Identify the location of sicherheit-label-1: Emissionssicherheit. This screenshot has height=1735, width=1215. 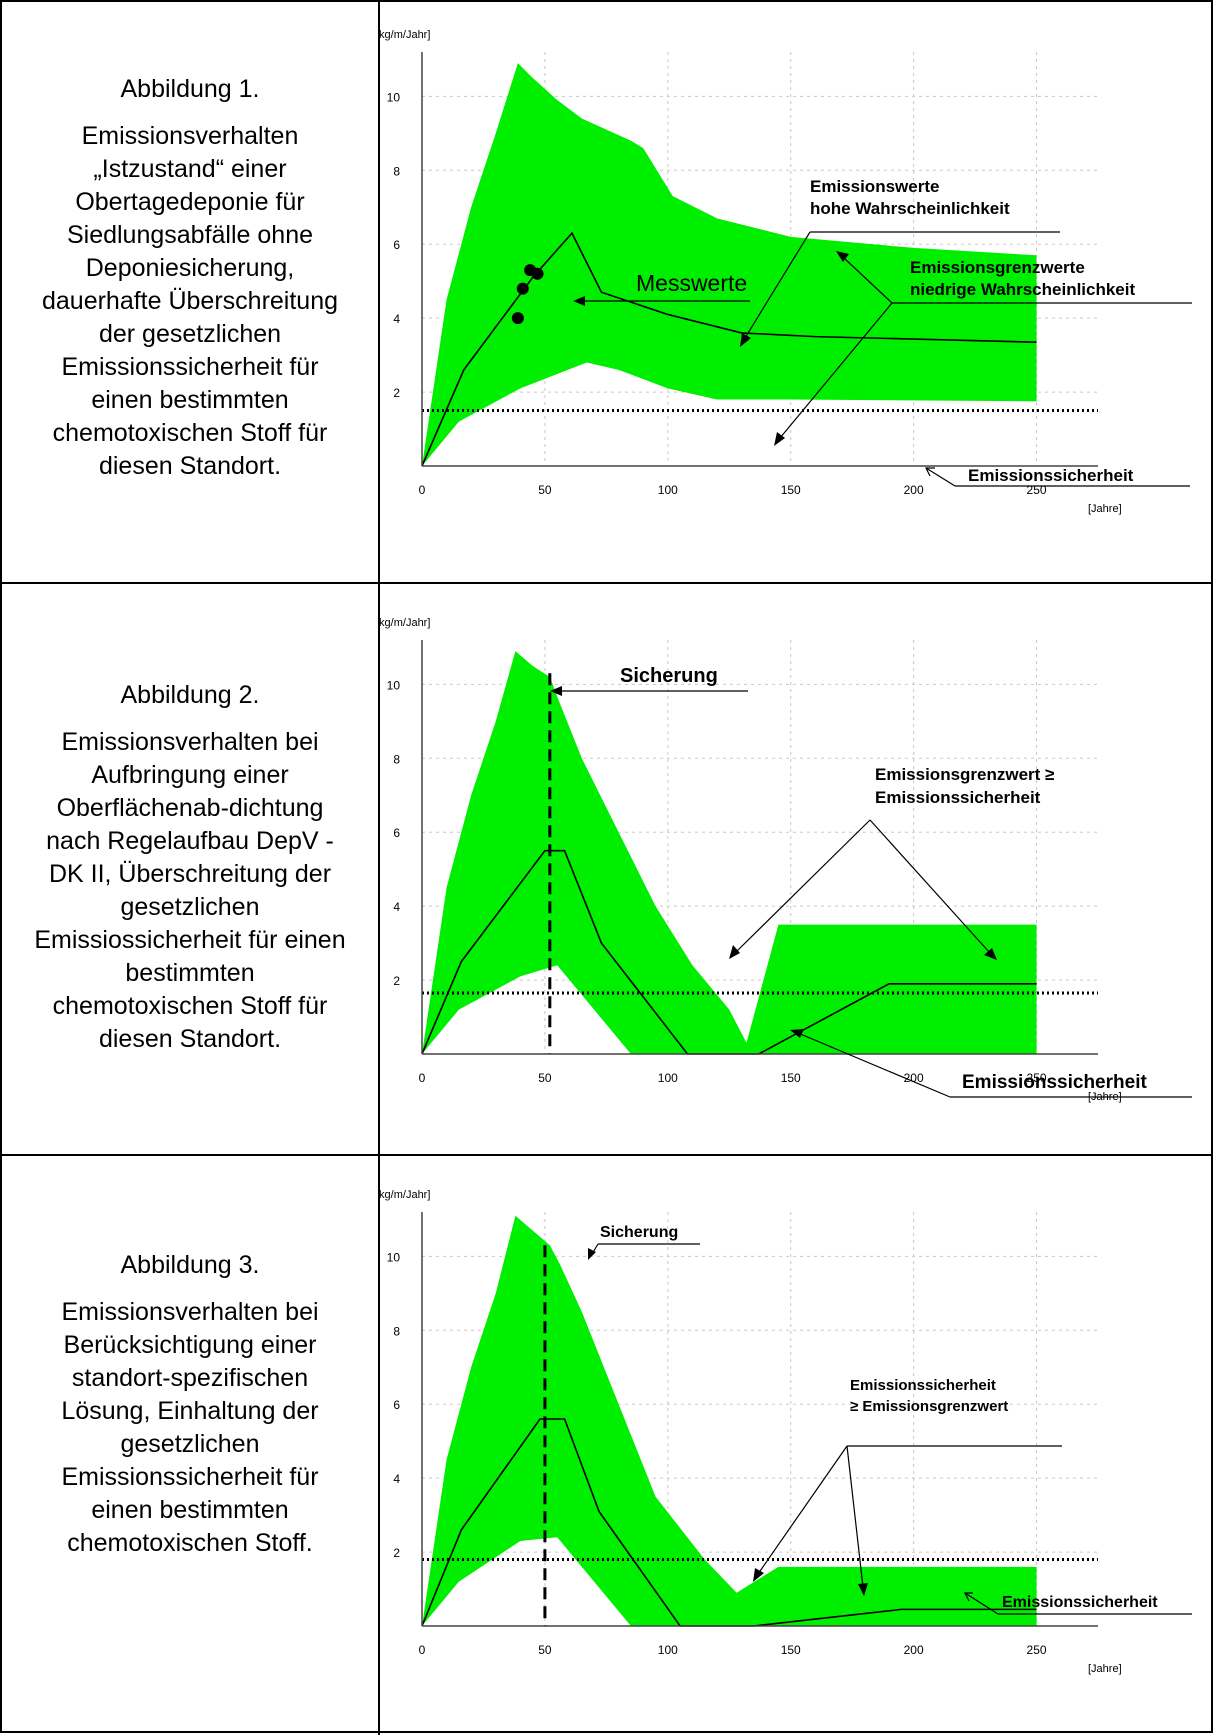
(1051, 475).